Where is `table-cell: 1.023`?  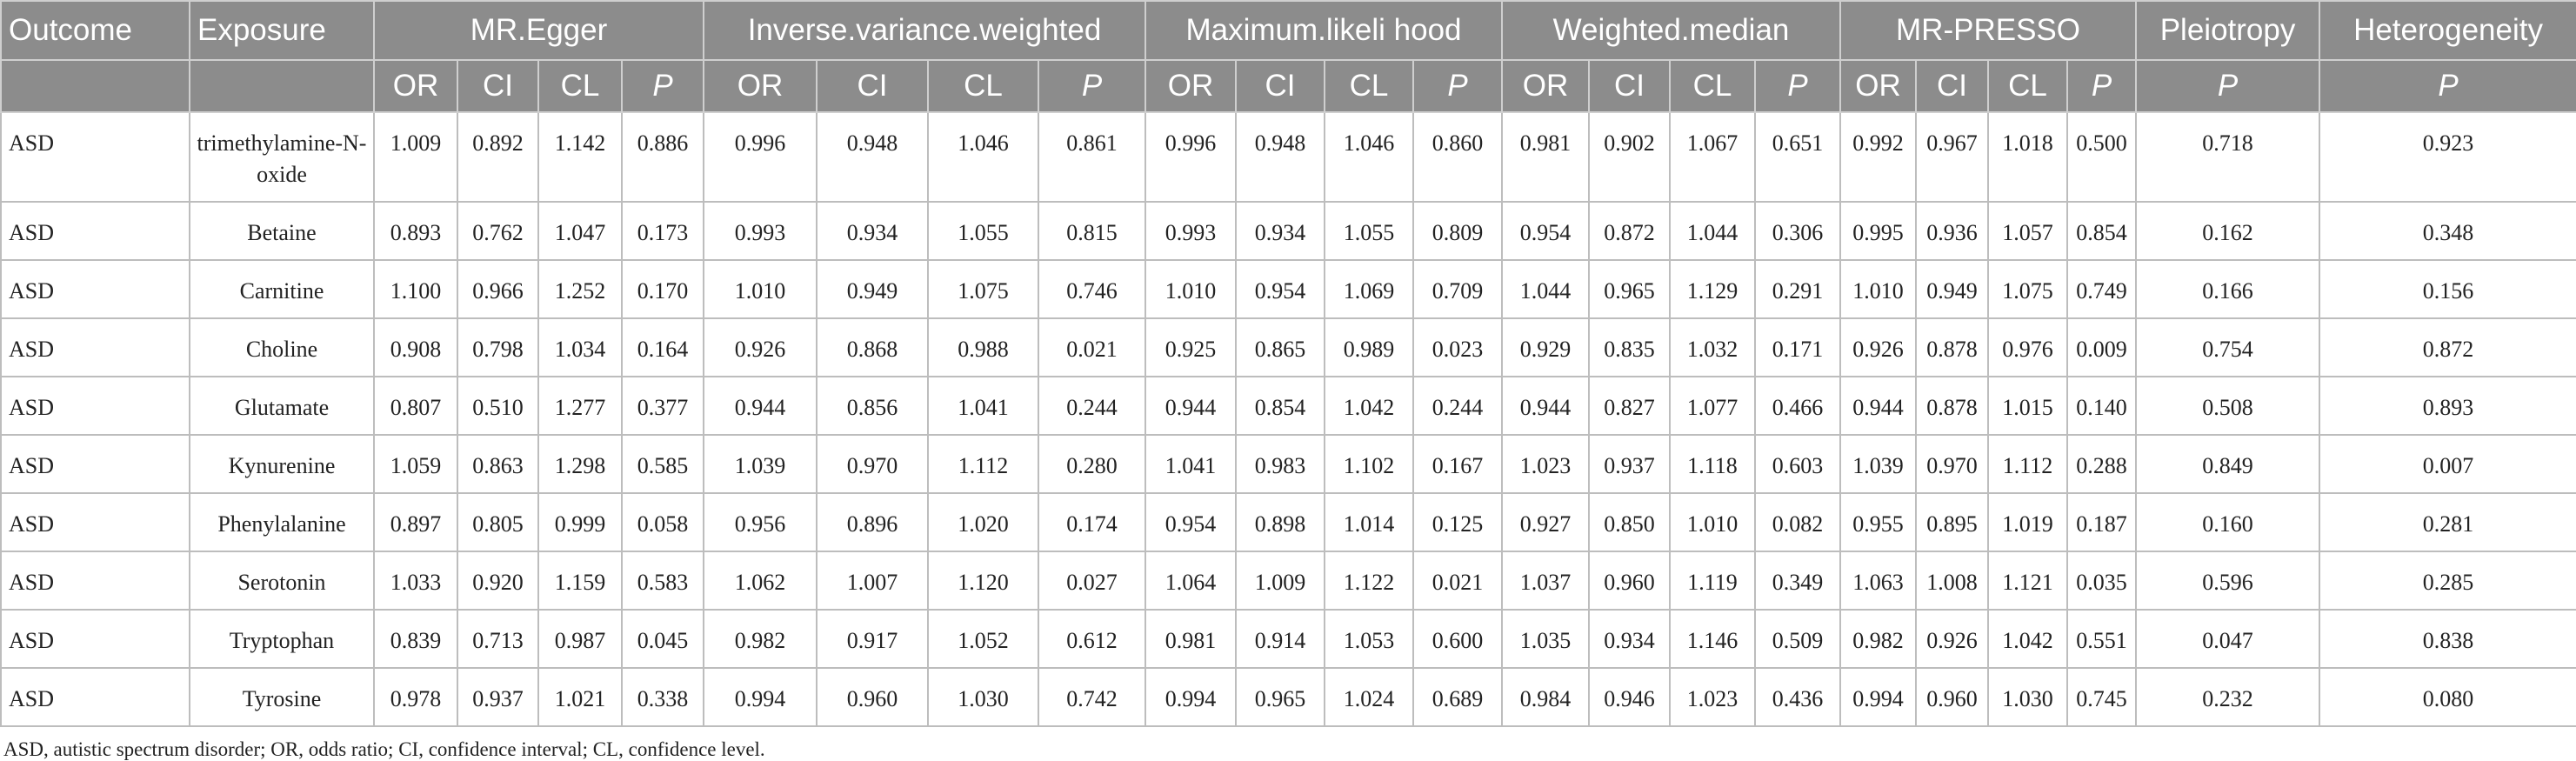
table-cell: 1.023 is located at coordinates (1712, 697).